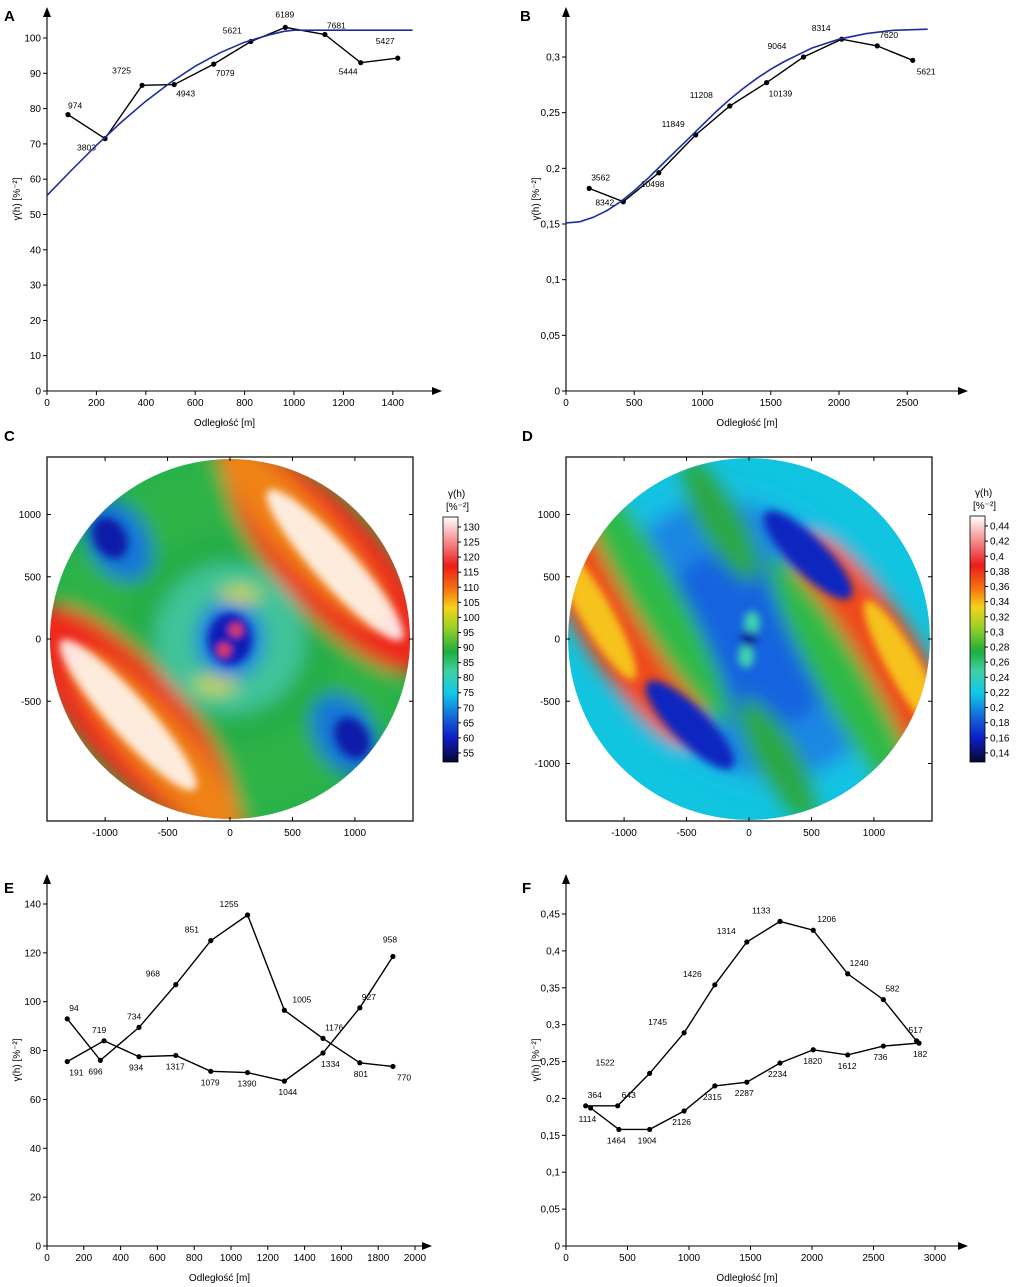  Describe the element at coordinates (527, 436) in the screenshot. I see `panel-letter-d: D` at that location.